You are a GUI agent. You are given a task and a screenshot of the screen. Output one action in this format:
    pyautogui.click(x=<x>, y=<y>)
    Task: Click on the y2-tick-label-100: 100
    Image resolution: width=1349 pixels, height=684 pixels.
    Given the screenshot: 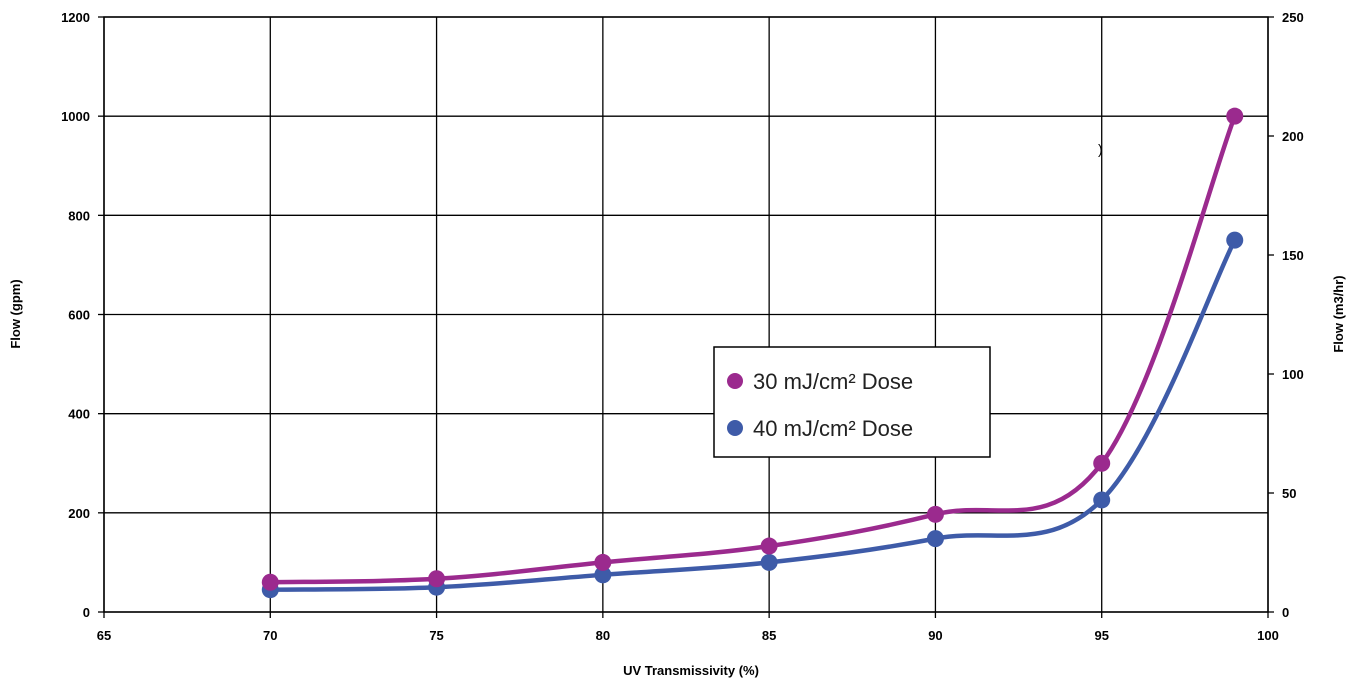 What is the action you would take?
    pyautogui.click(x=1293, y=374)
    